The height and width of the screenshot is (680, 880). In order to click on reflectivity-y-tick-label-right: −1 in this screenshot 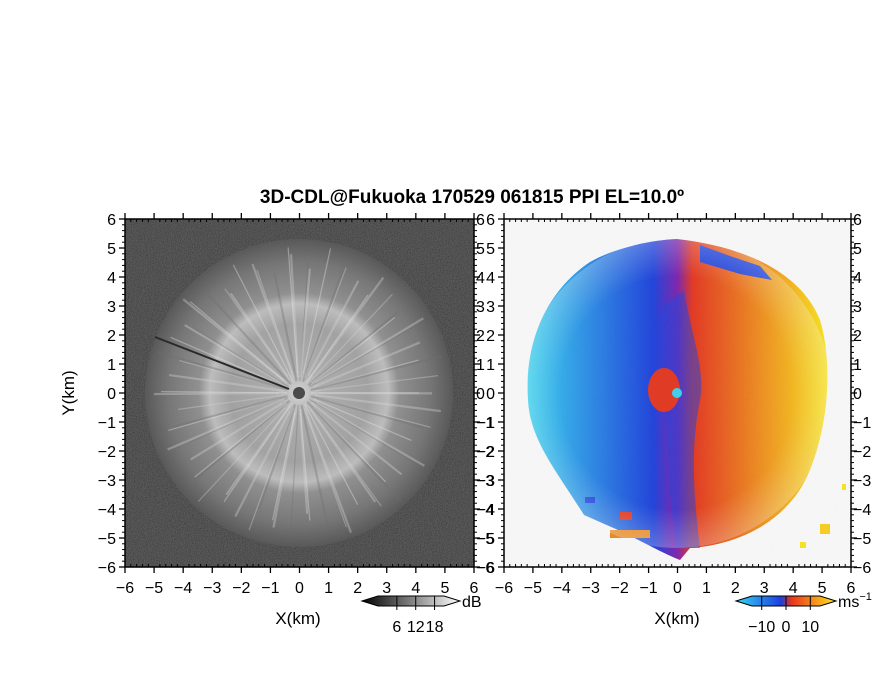, I will do `click(485, 423)`.